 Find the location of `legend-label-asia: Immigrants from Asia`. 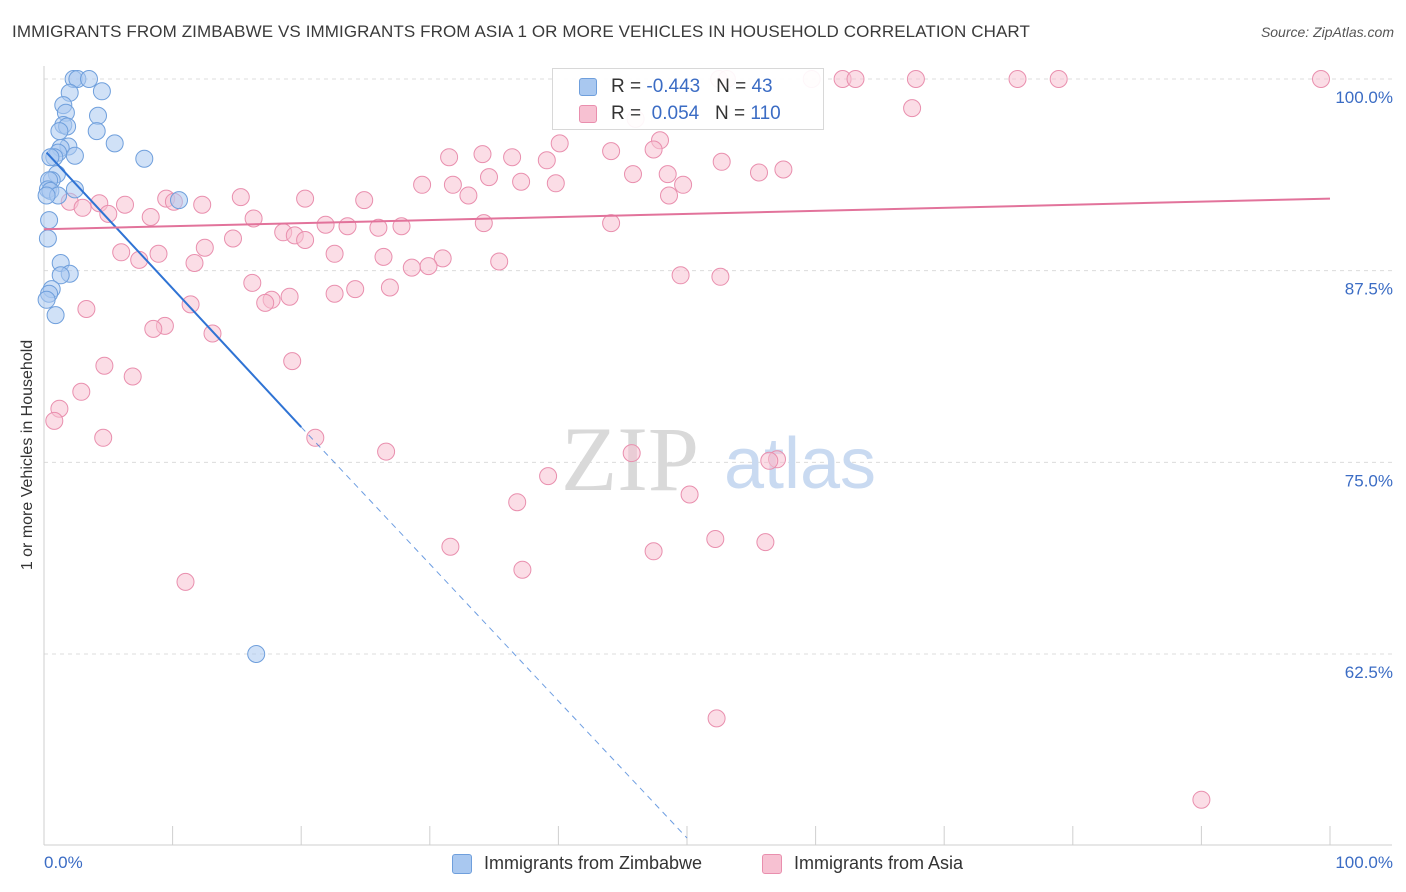

legend-label-asia: Immigrants from Asia is located at coordinates (879, 863).